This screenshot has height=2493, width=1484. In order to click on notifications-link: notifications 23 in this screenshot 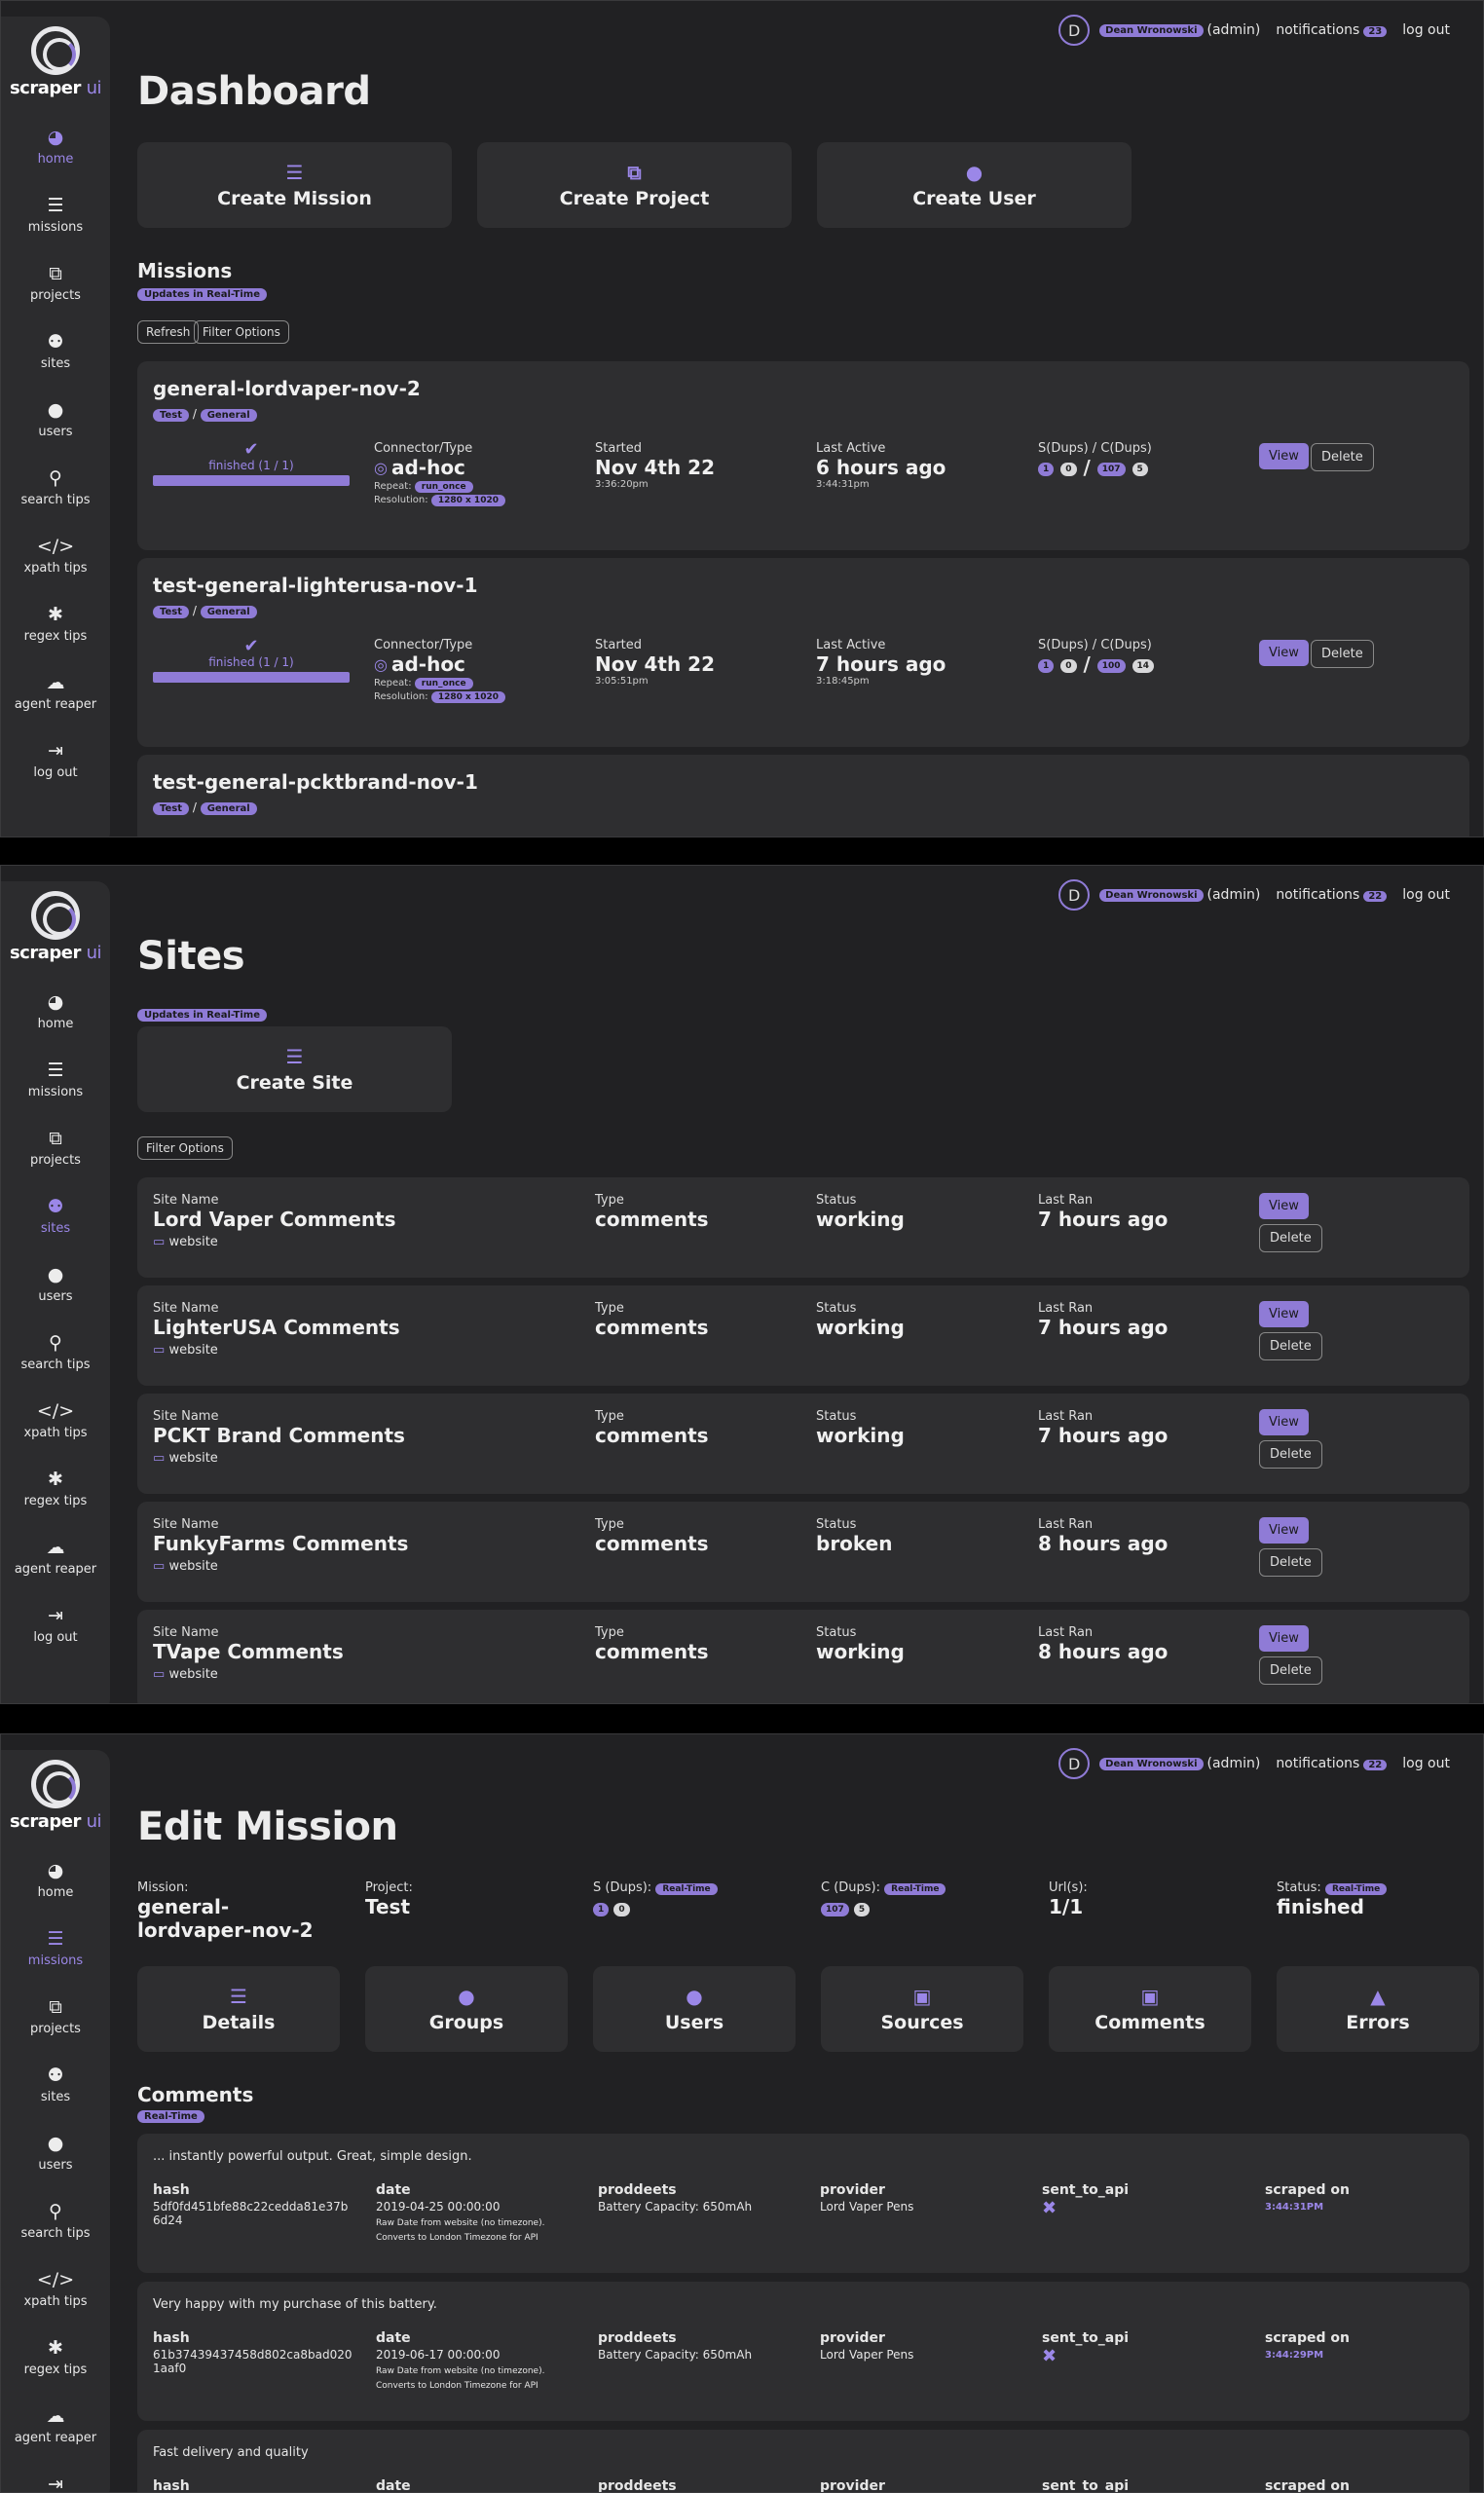, I will do `click(1332, 30)`.